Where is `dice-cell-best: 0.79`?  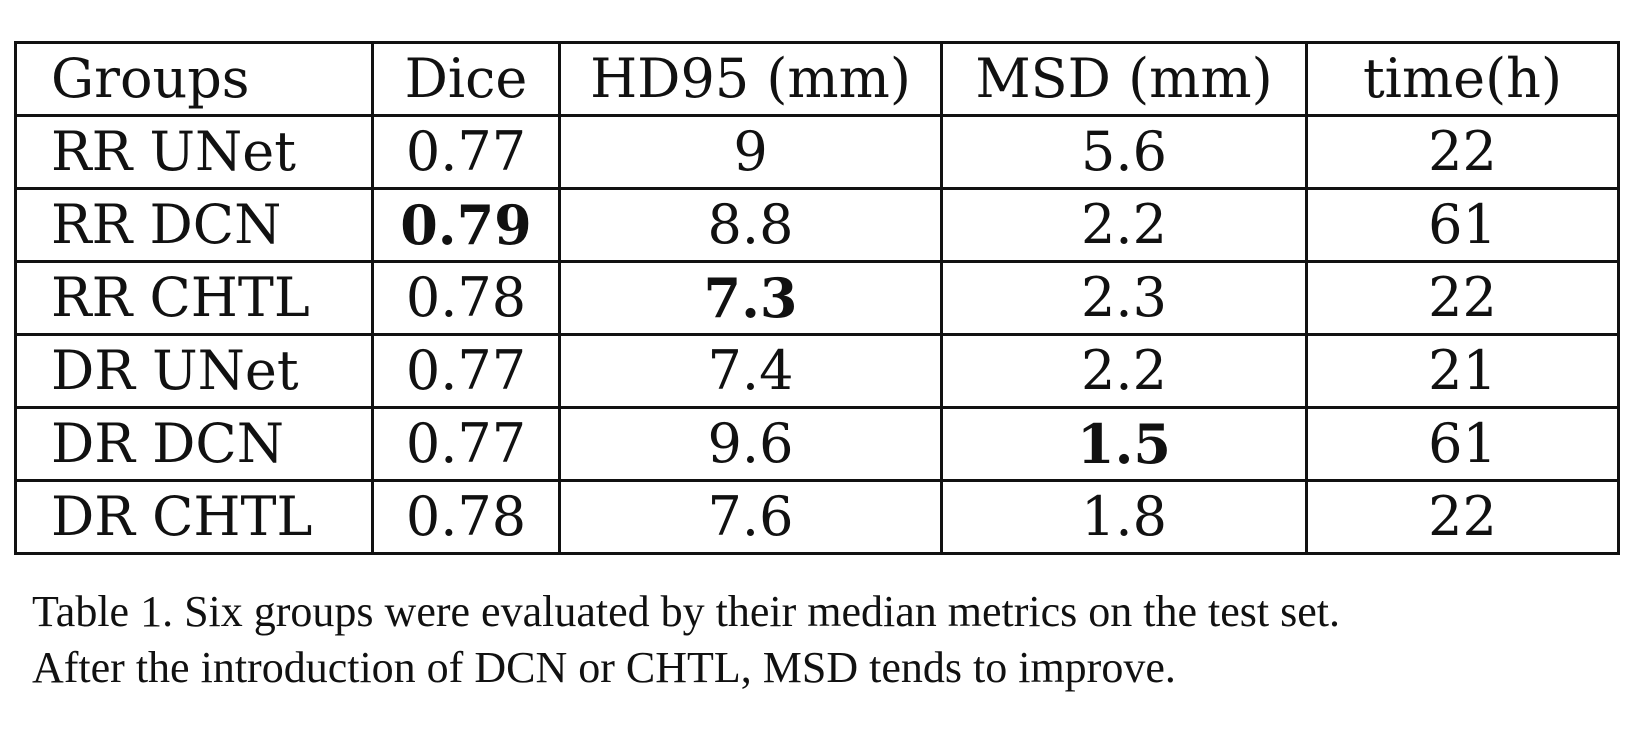 dice-cell-best: 0.79 is located at coordinates (466, 225).